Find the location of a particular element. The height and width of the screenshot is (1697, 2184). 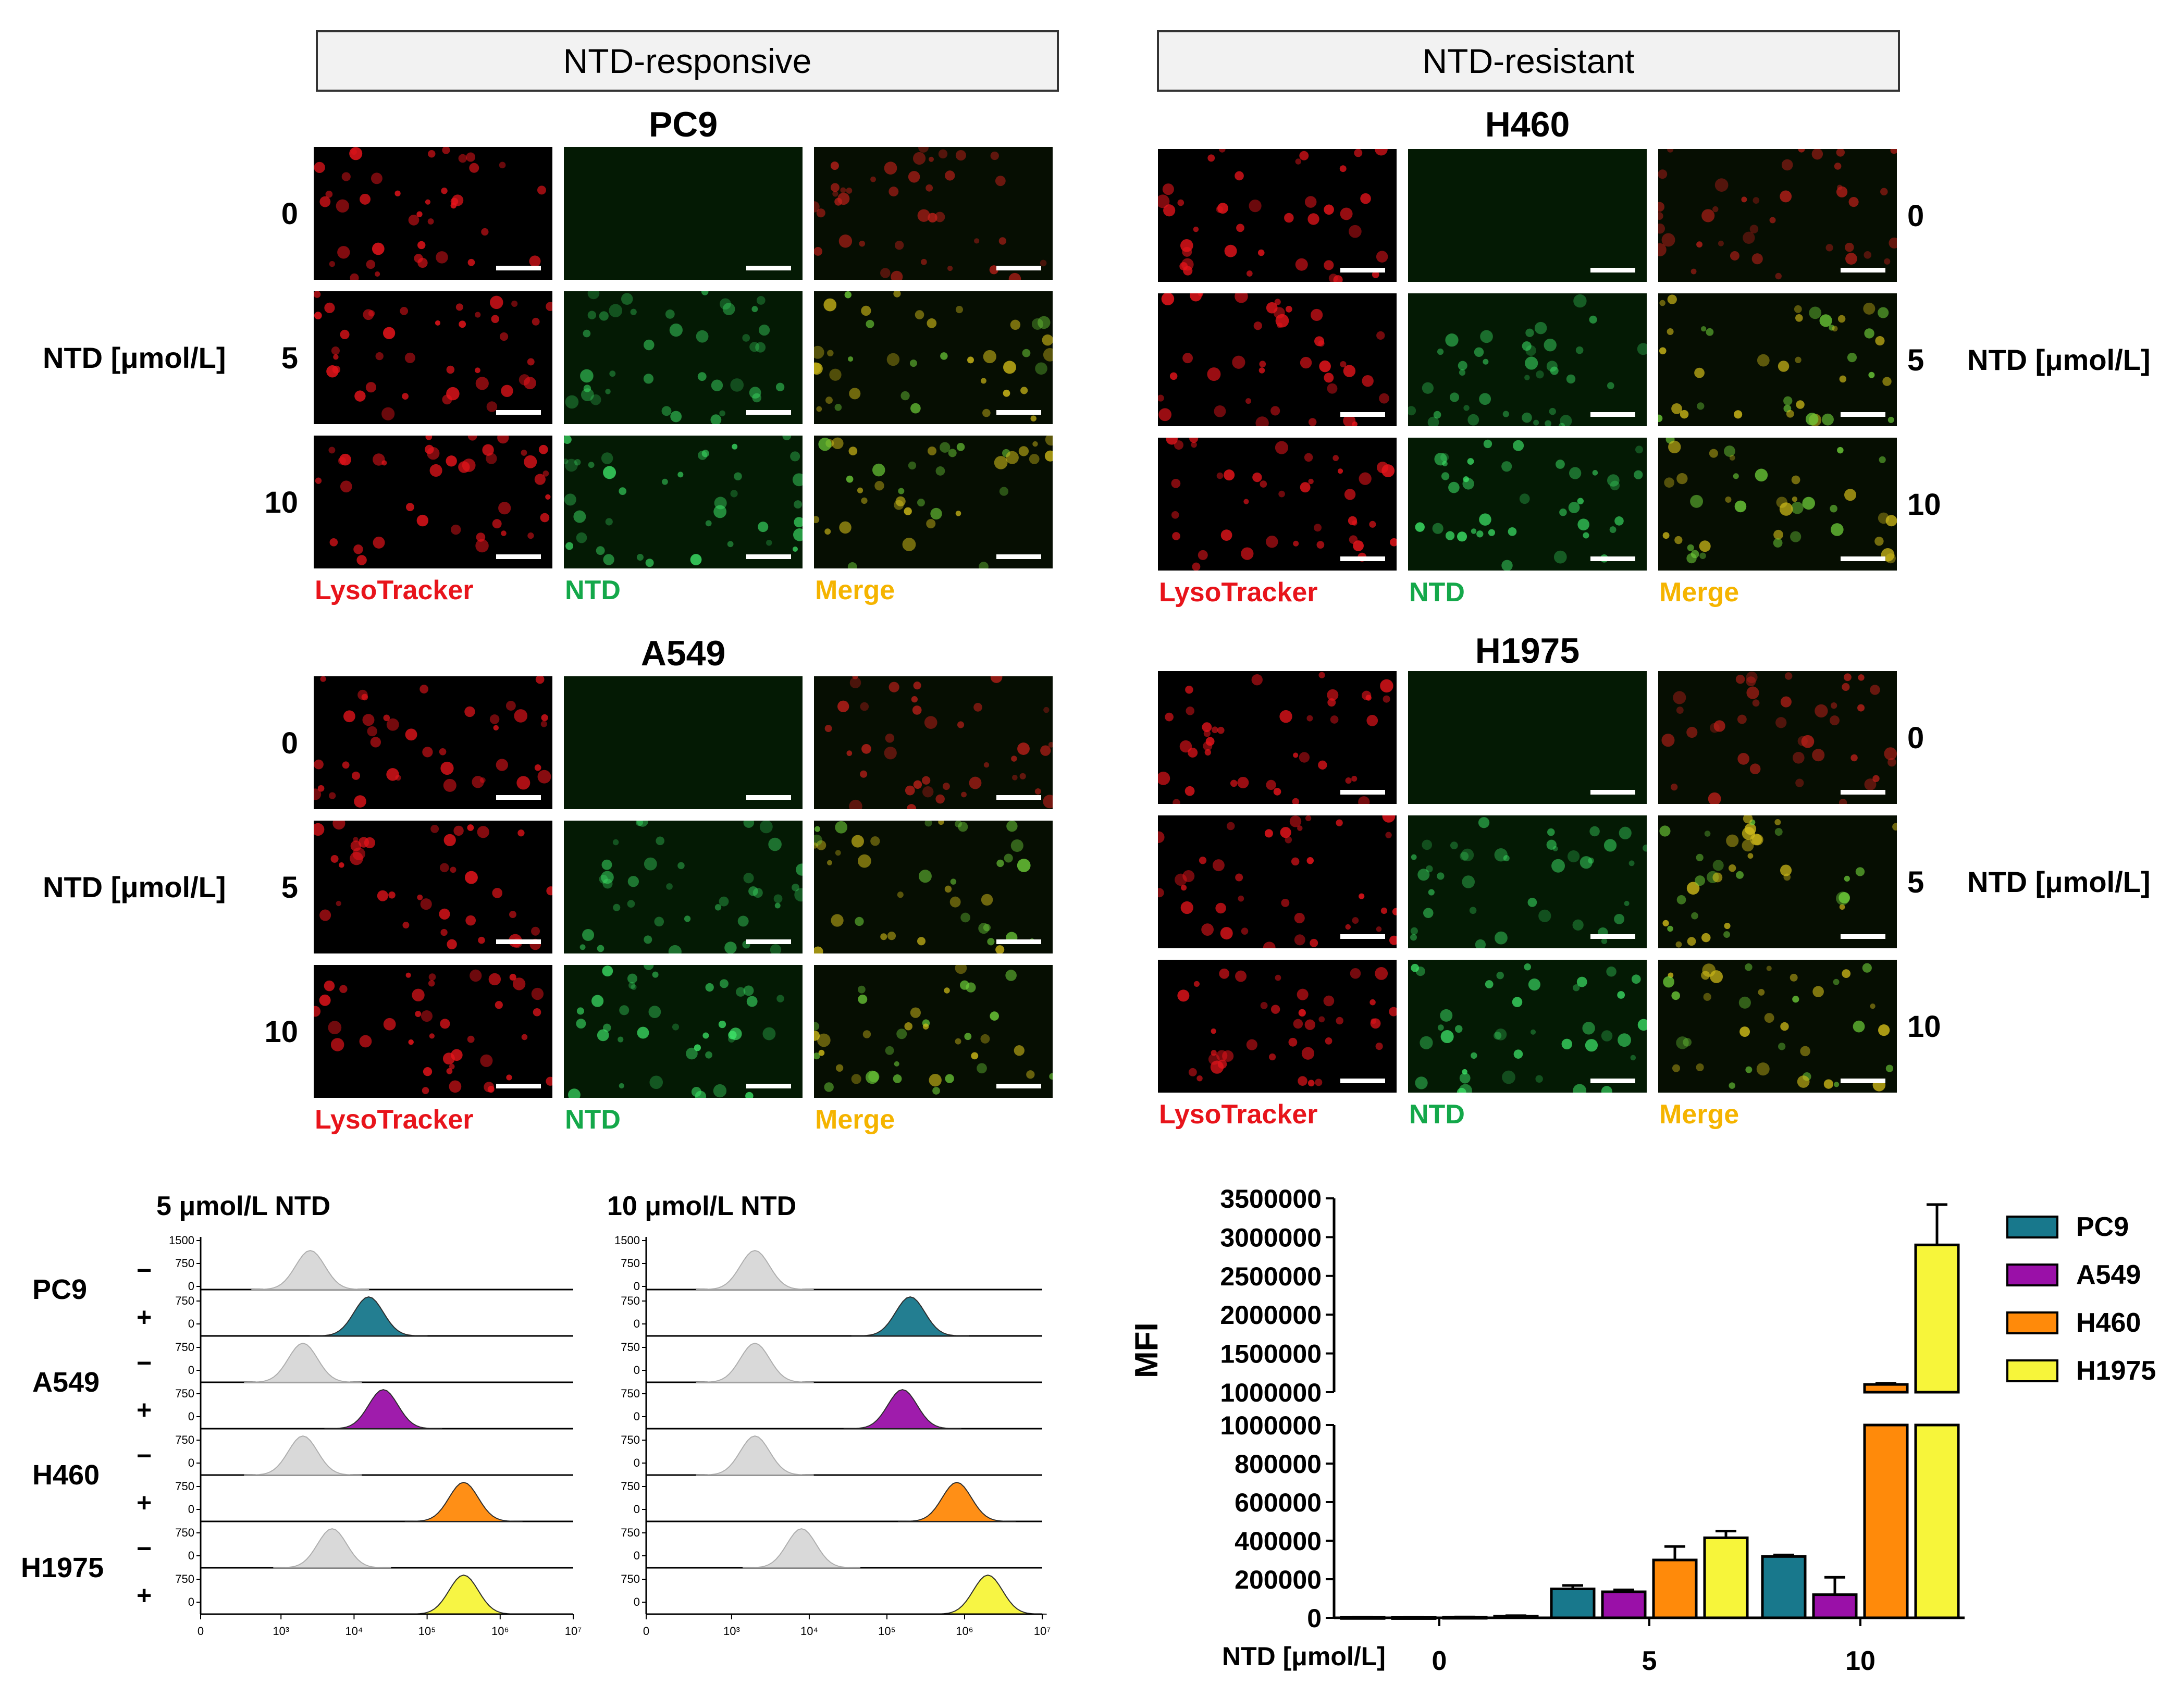

hist-row-label-H460: H460 is located at coordinates (66, 1475).